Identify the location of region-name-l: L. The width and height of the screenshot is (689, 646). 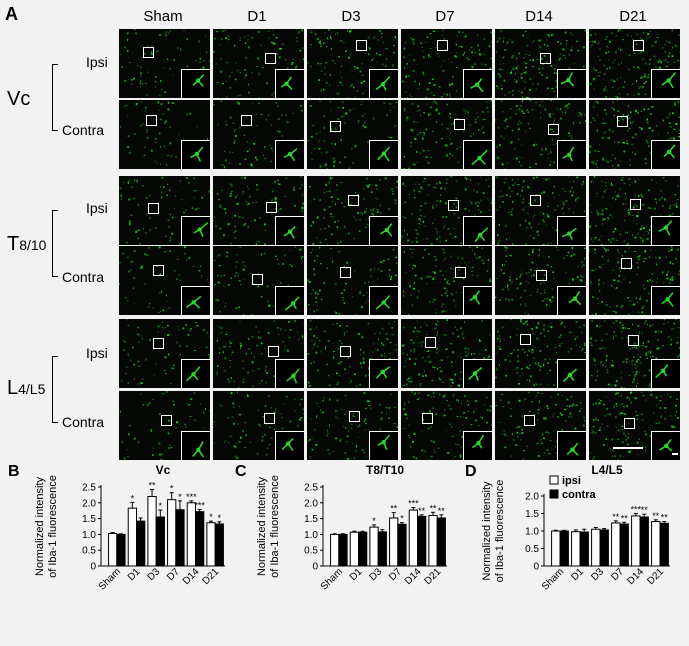
(13, 388).